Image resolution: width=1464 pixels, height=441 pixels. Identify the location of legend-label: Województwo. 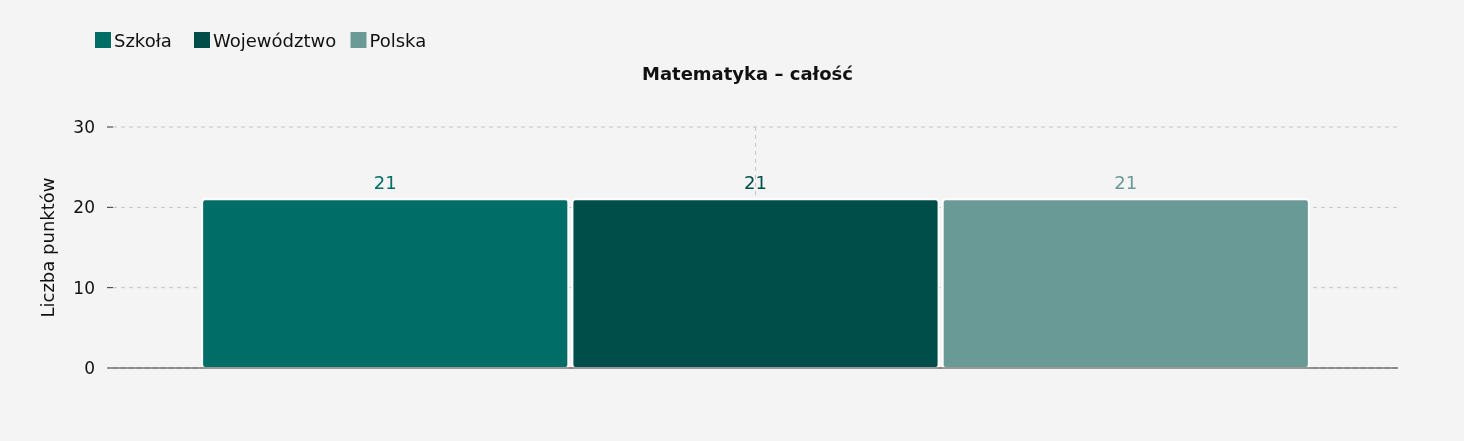
(275, 40).